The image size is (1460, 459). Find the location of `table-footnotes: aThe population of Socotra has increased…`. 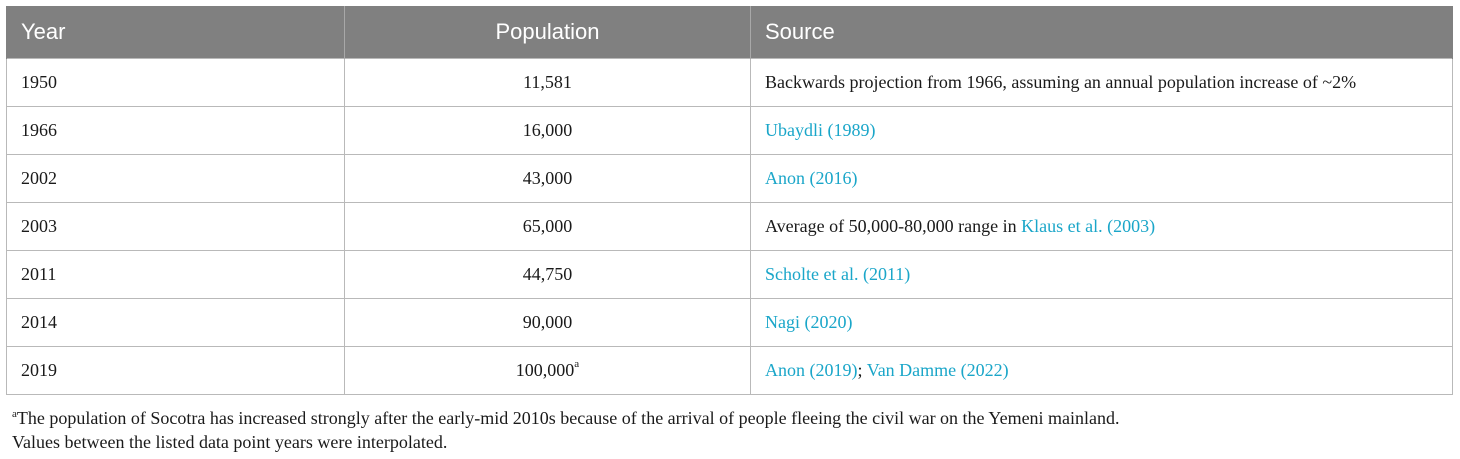

table-footnotes: aThe population of Socotra has increased… is located at coordinates (566, 430).